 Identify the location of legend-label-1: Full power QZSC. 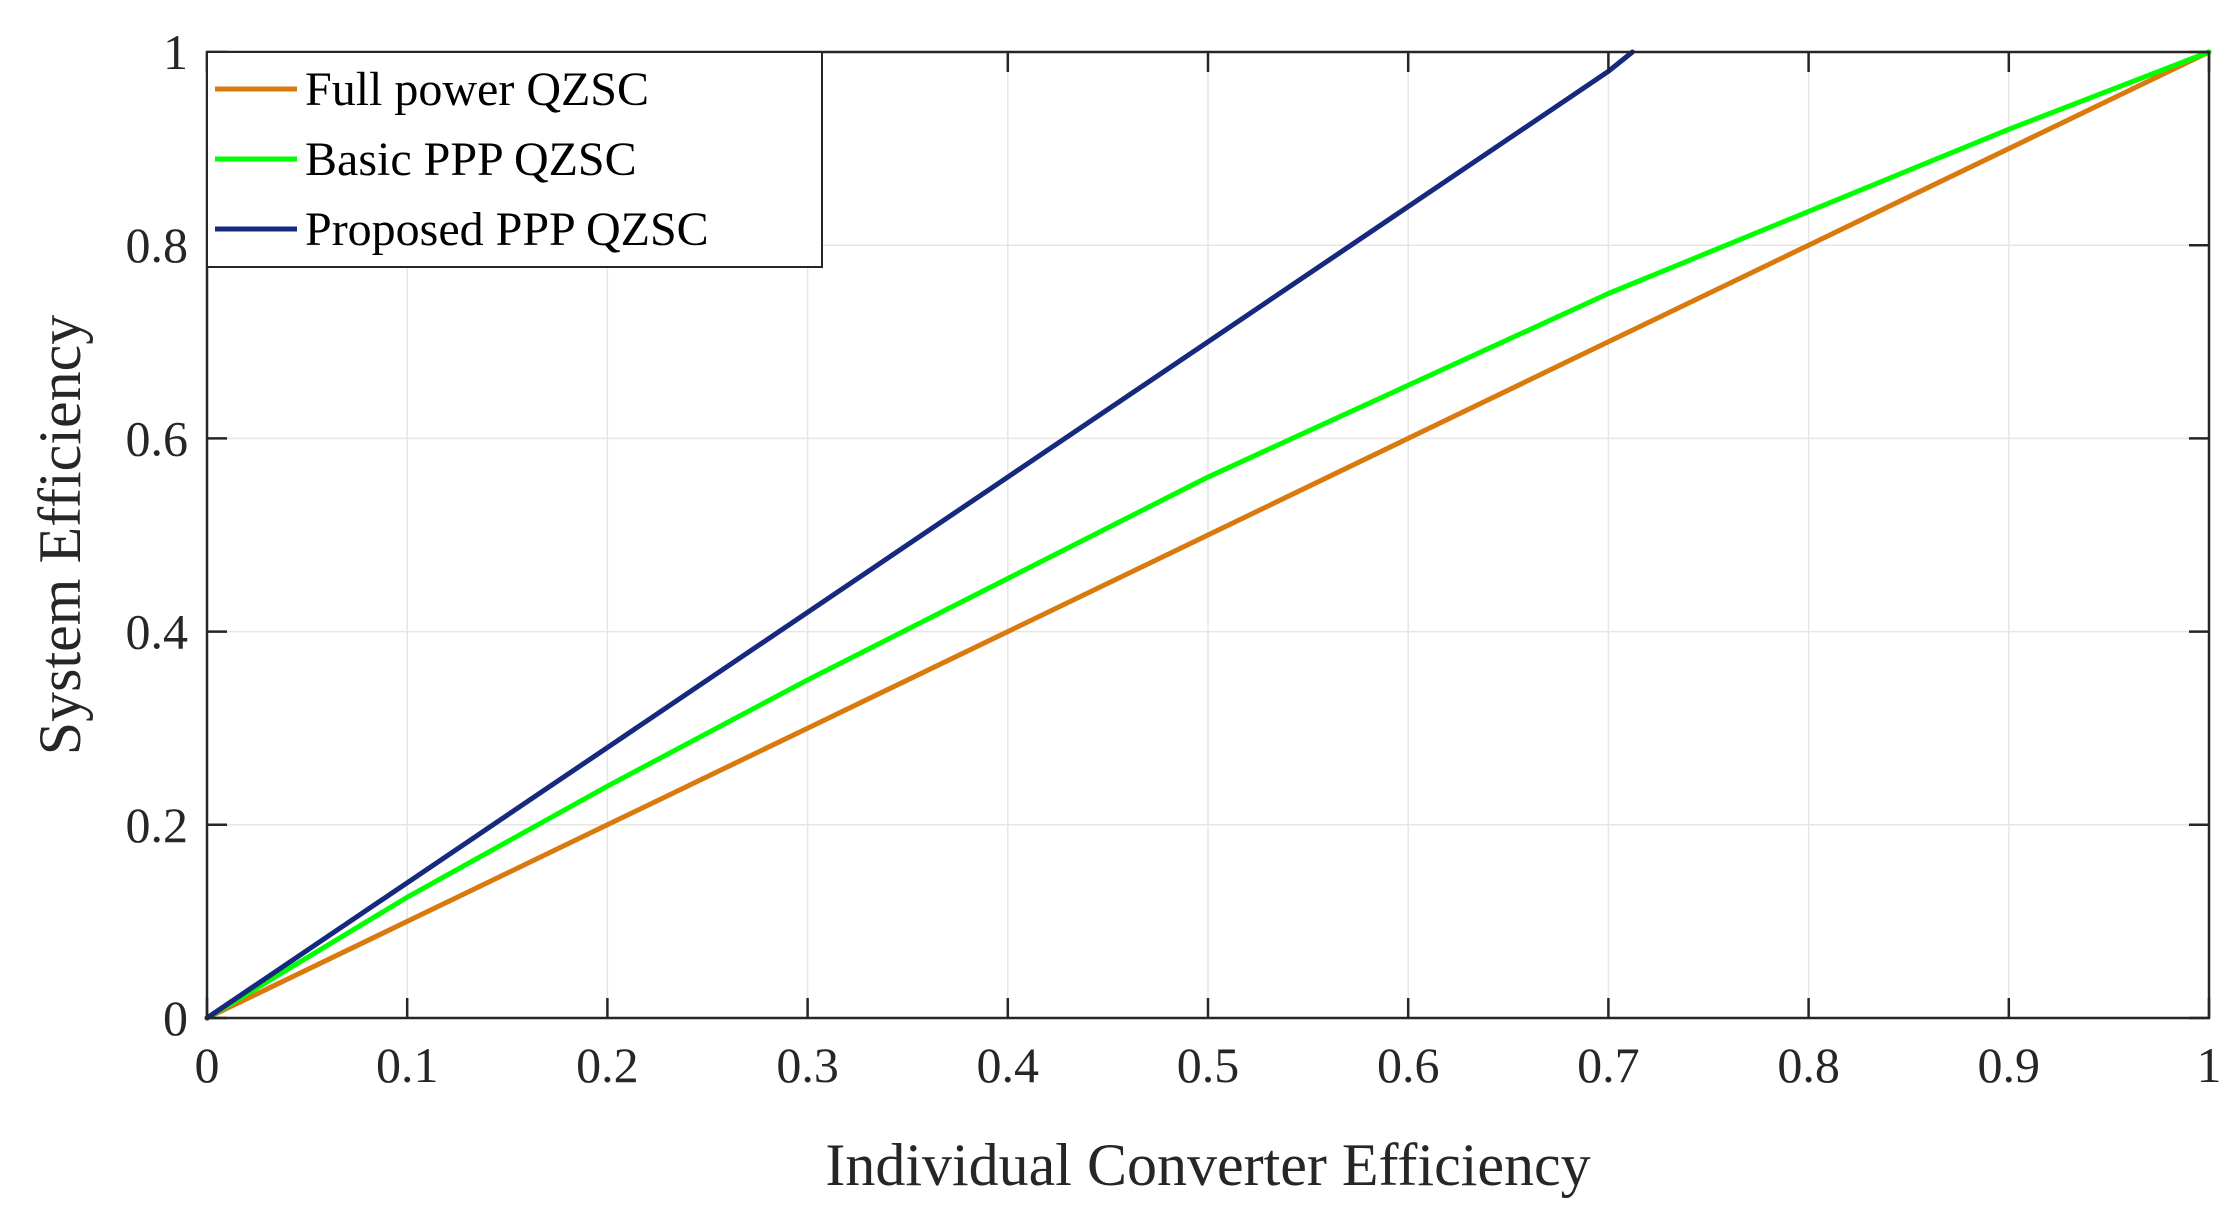
(477, 89).